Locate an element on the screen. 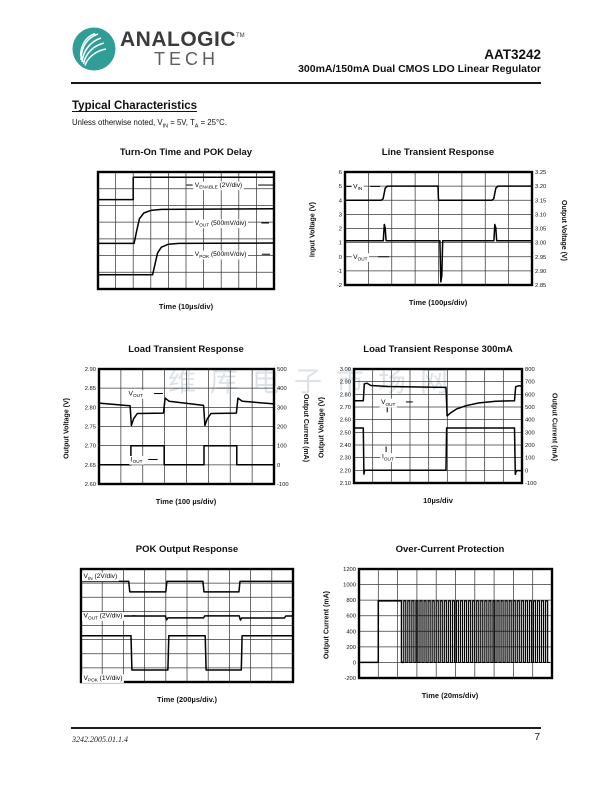 This screenshot has width=612, height=792. svg-text: -2 is located at coordinates (338, 286).